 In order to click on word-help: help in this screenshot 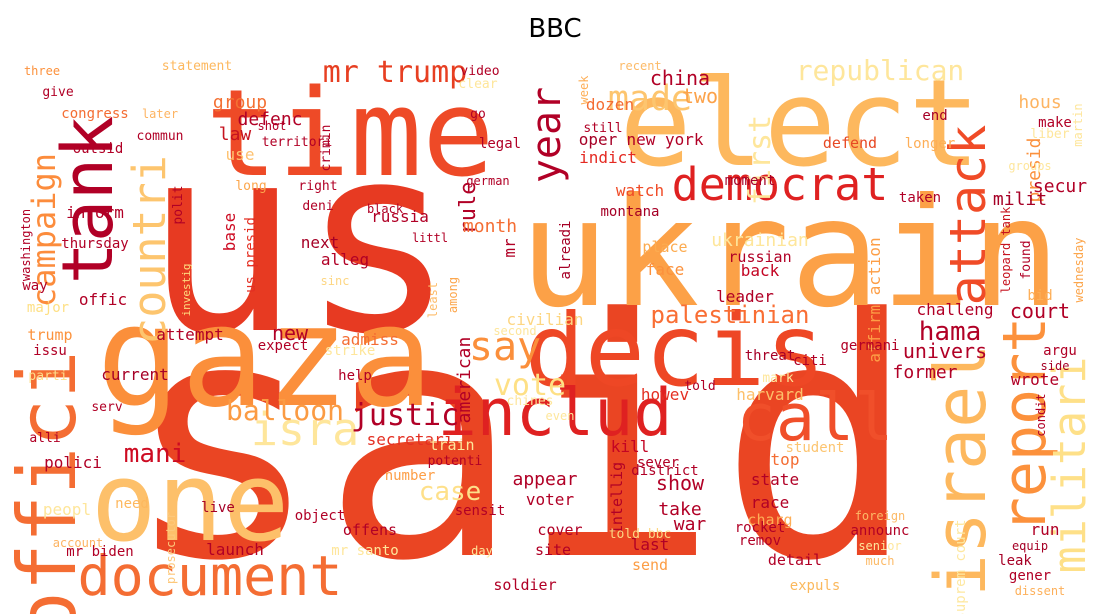, I will do `click(355, 376)`.